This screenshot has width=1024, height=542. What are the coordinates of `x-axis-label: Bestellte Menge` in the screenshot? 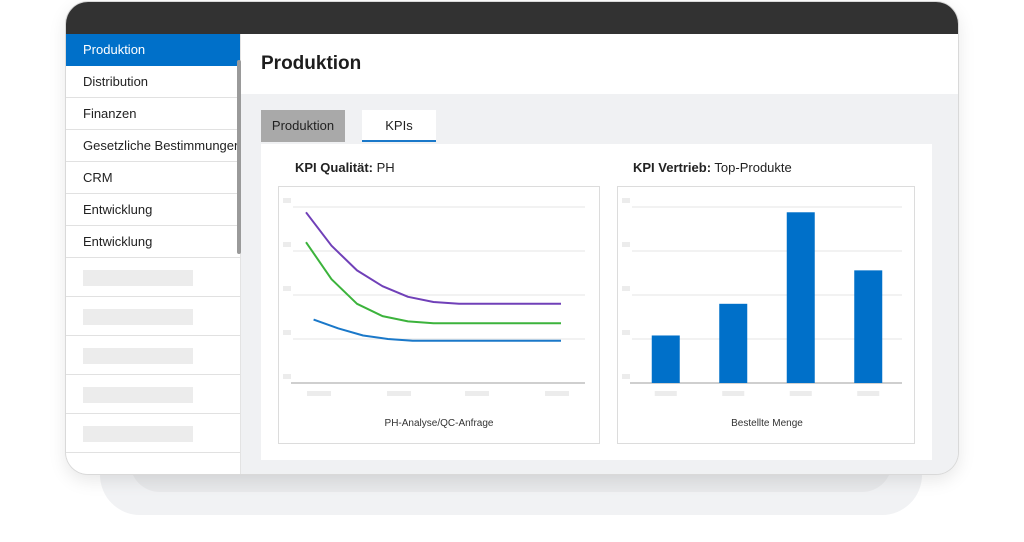 It's located at (767, 423).